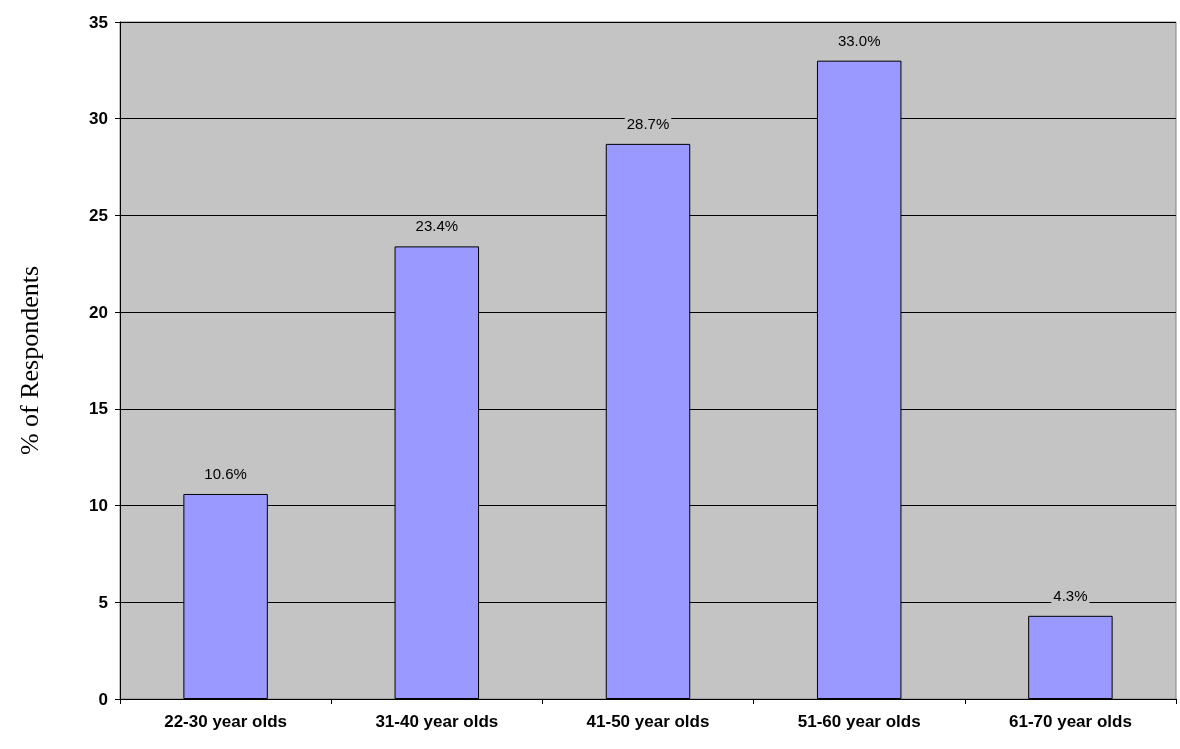  Describe the element at coordinates (225, 473) in the screenshot. I see `data-label: 10.6%` at that location.